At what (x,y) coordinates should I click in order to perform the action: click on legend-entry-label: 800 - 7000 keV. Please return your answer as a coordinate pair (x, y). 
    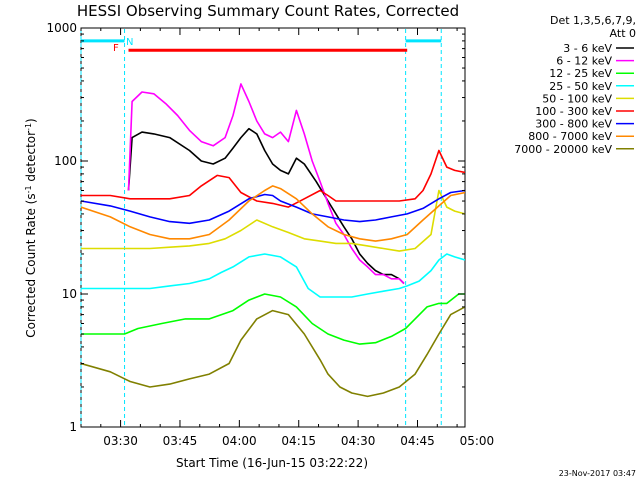
    Looking at the image, I should click on (570, 136).